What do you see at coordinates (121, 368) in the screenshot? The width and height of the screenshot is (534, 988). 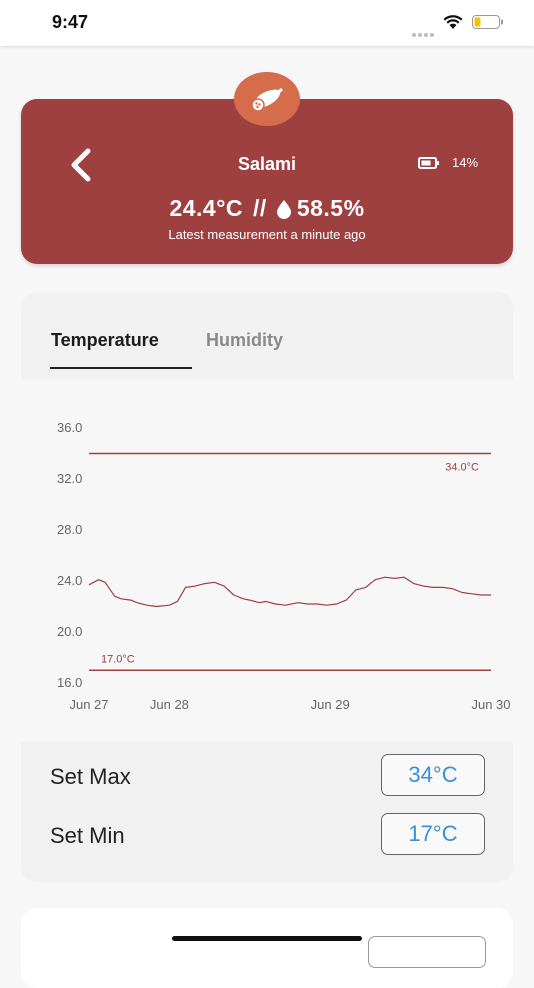 I see `active-tab-indicator` at bounding box center [121, 368].